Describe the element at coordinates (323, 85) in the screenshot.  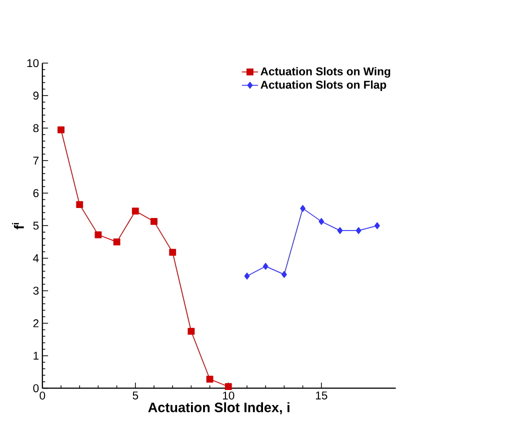
I see `legend-label: Actuation Slots on Flap` at that location.